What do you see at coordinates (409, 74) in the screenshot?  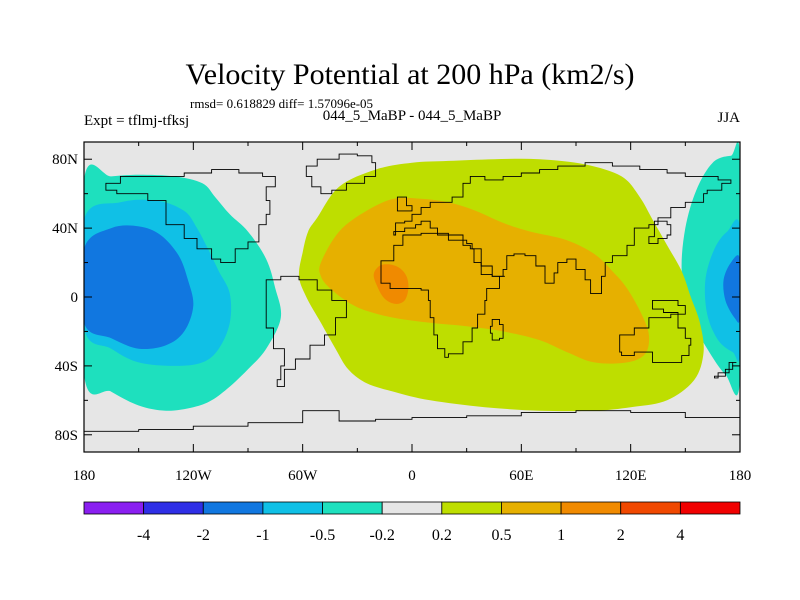 I see `chart-title: Velocity Potential at 200 hPa (km2/s)` at bounding box center [409, 74].